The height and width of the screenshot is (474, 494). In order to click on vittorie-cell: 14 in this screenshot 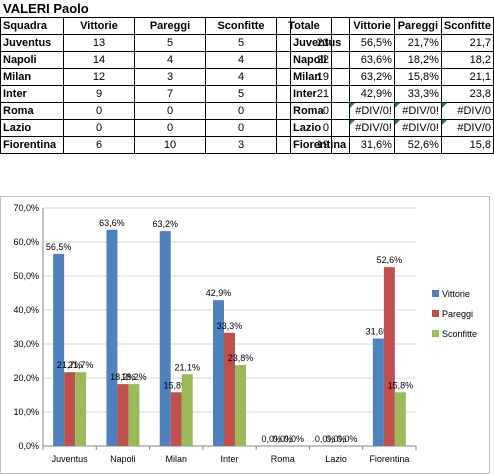, I will do `click(99, 60)`.